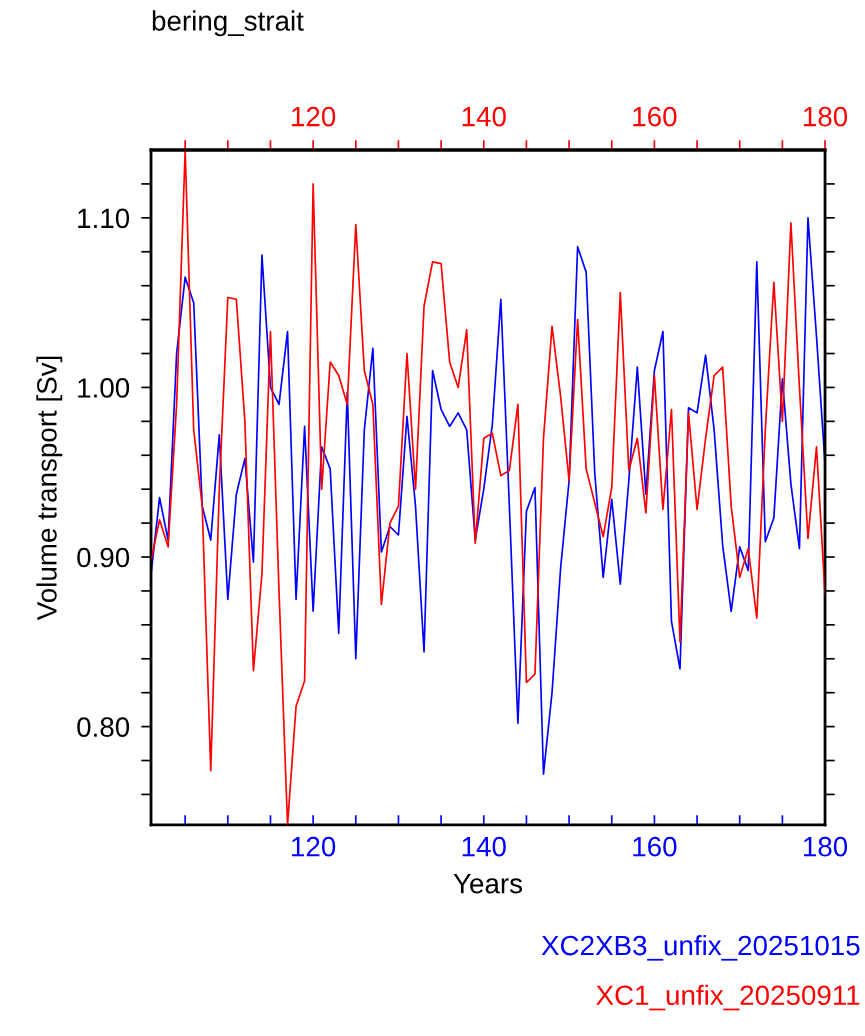 This screenshot has width=865, height=1036. What do you see at coordinates (484, 846) in the screenshot?
I see `x-tick-label: 140` at bounding box center [484, 846].